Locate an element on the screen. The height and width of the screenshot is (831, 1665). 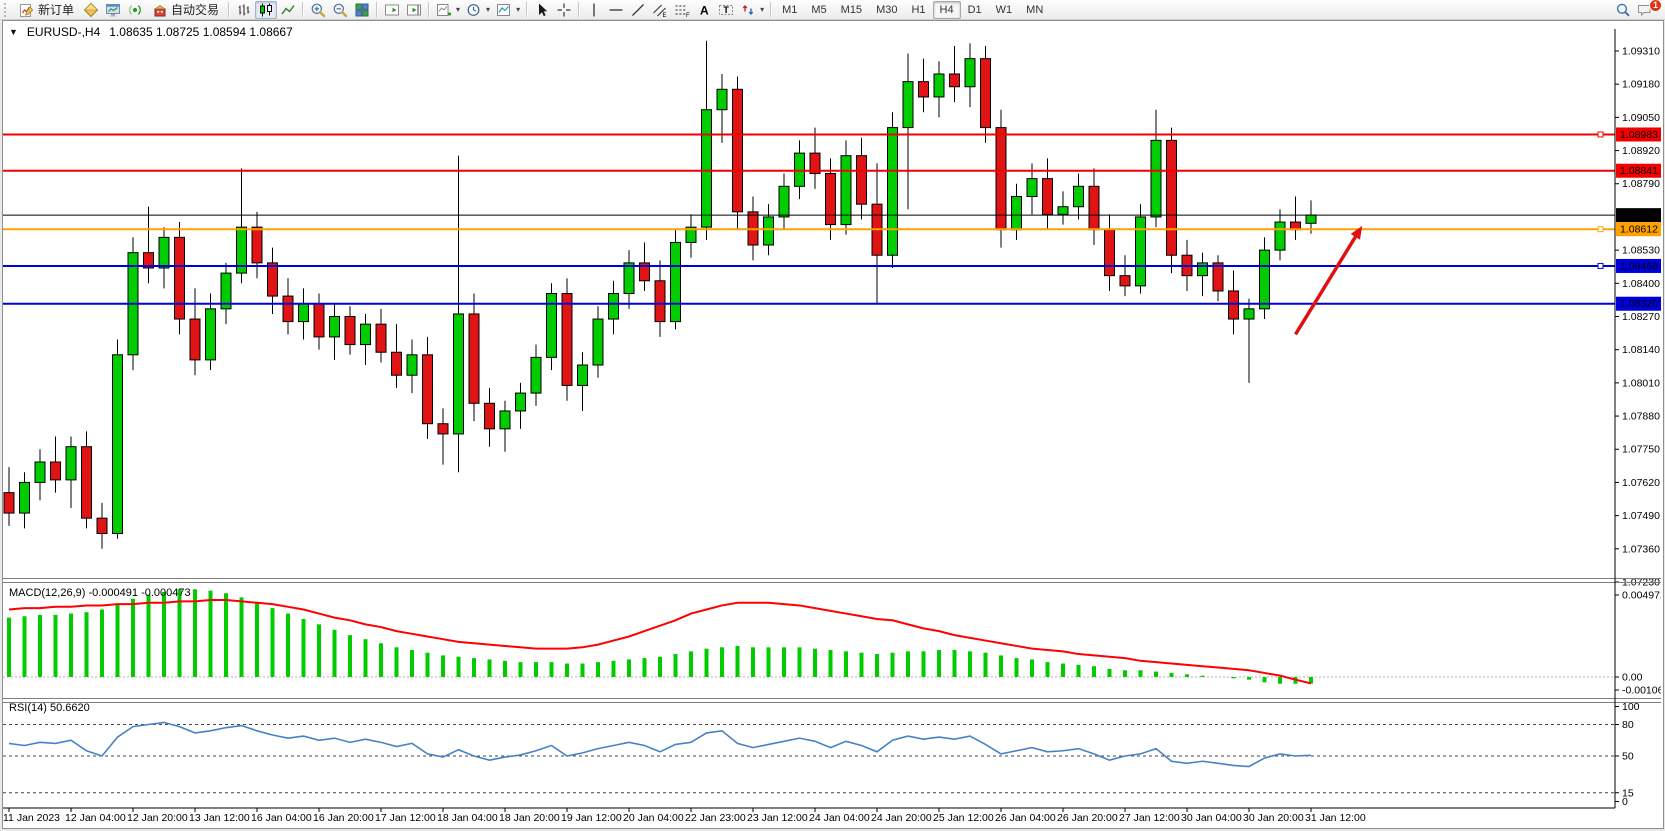
channel-icon: E is located at coordinates (660, 10).